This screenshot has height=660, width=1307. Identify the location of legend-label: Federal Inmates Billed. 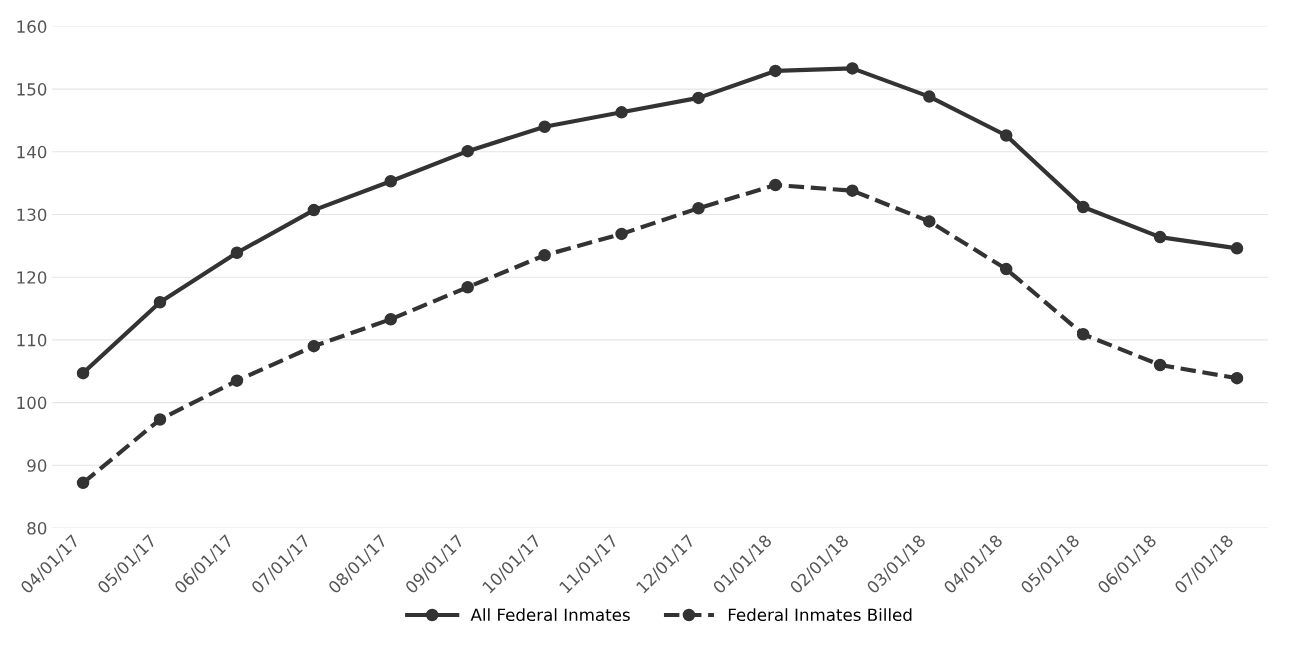
(820, 615).